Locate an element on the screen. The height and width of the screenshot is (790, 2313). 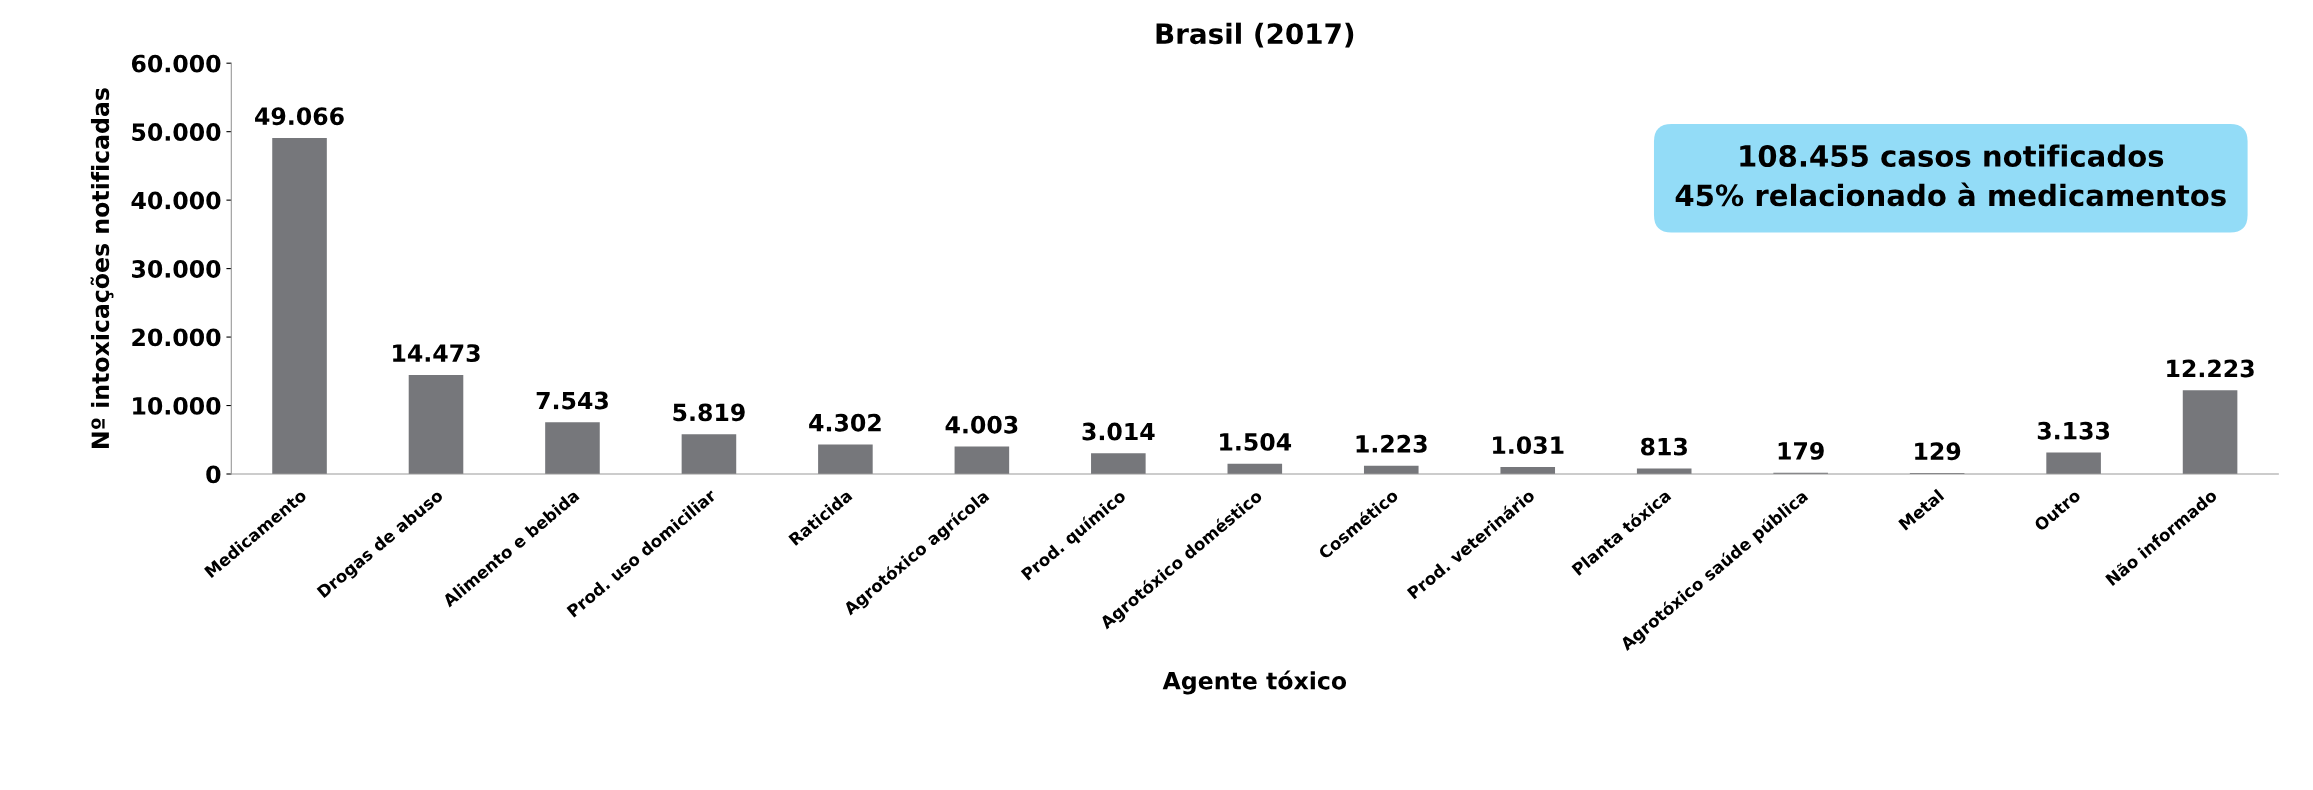
data-label: 7.543 is located at coordinates (572, 400).